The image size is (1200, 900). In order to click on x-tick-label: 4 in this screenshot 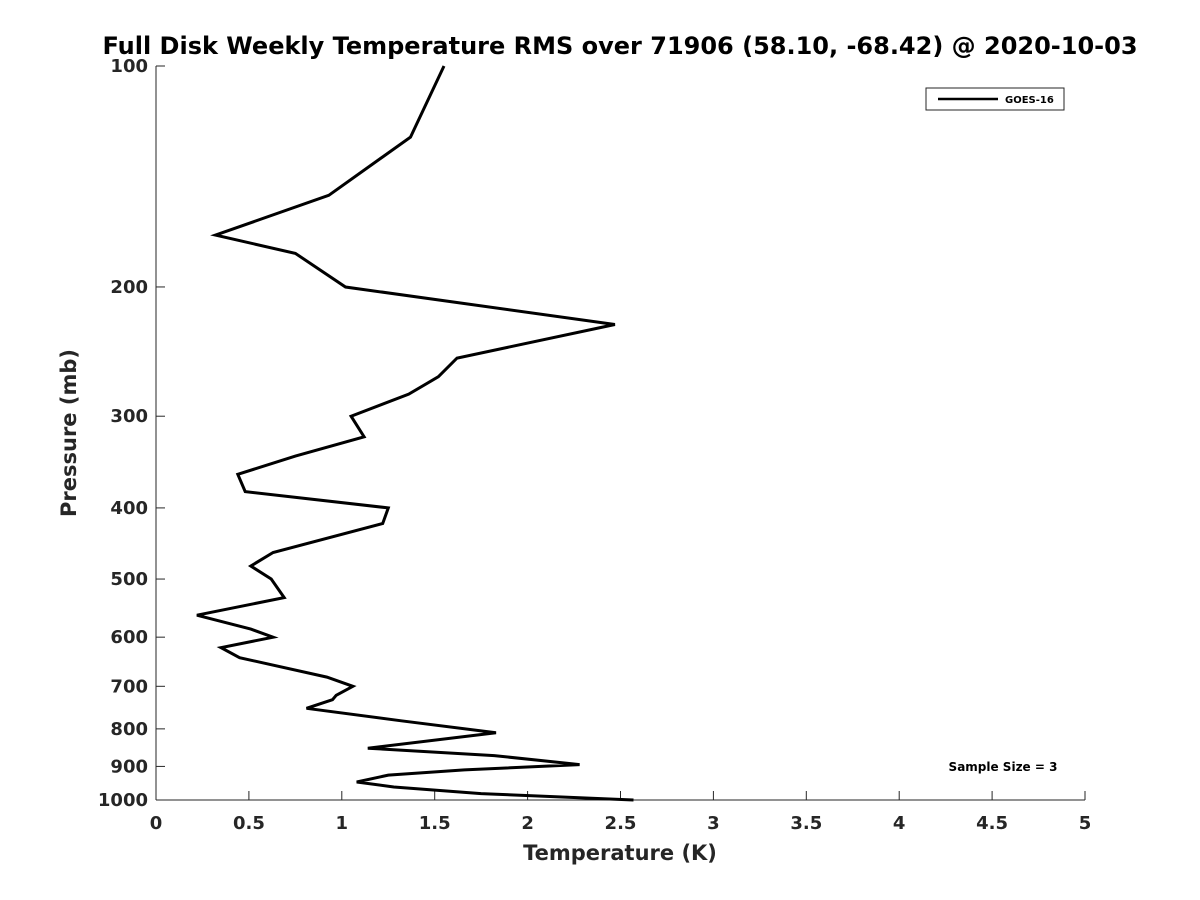, I will do `click(899, 823)`.